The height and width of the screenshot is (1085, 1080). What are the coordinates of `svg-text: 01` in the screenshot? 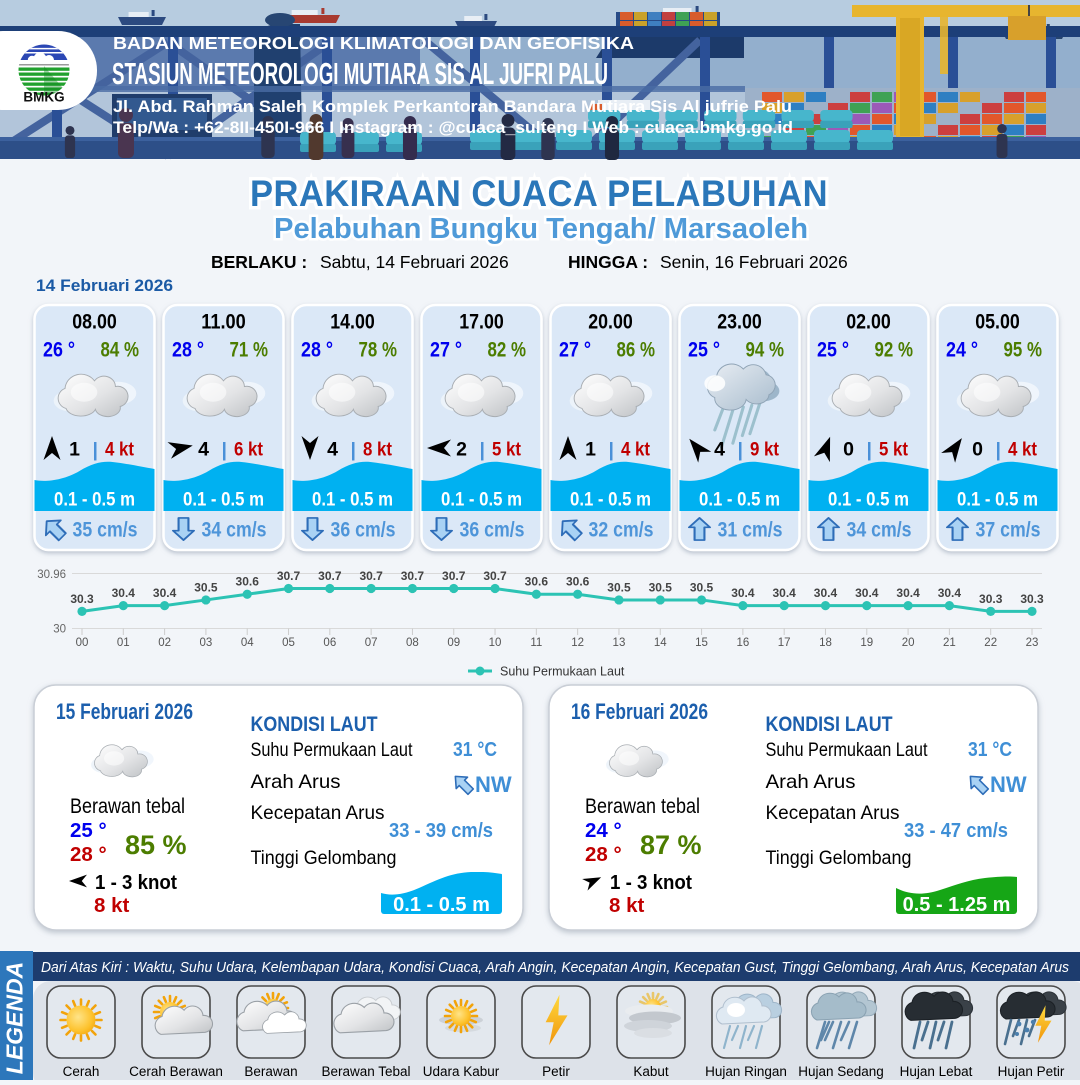 It's located at (123, 643).